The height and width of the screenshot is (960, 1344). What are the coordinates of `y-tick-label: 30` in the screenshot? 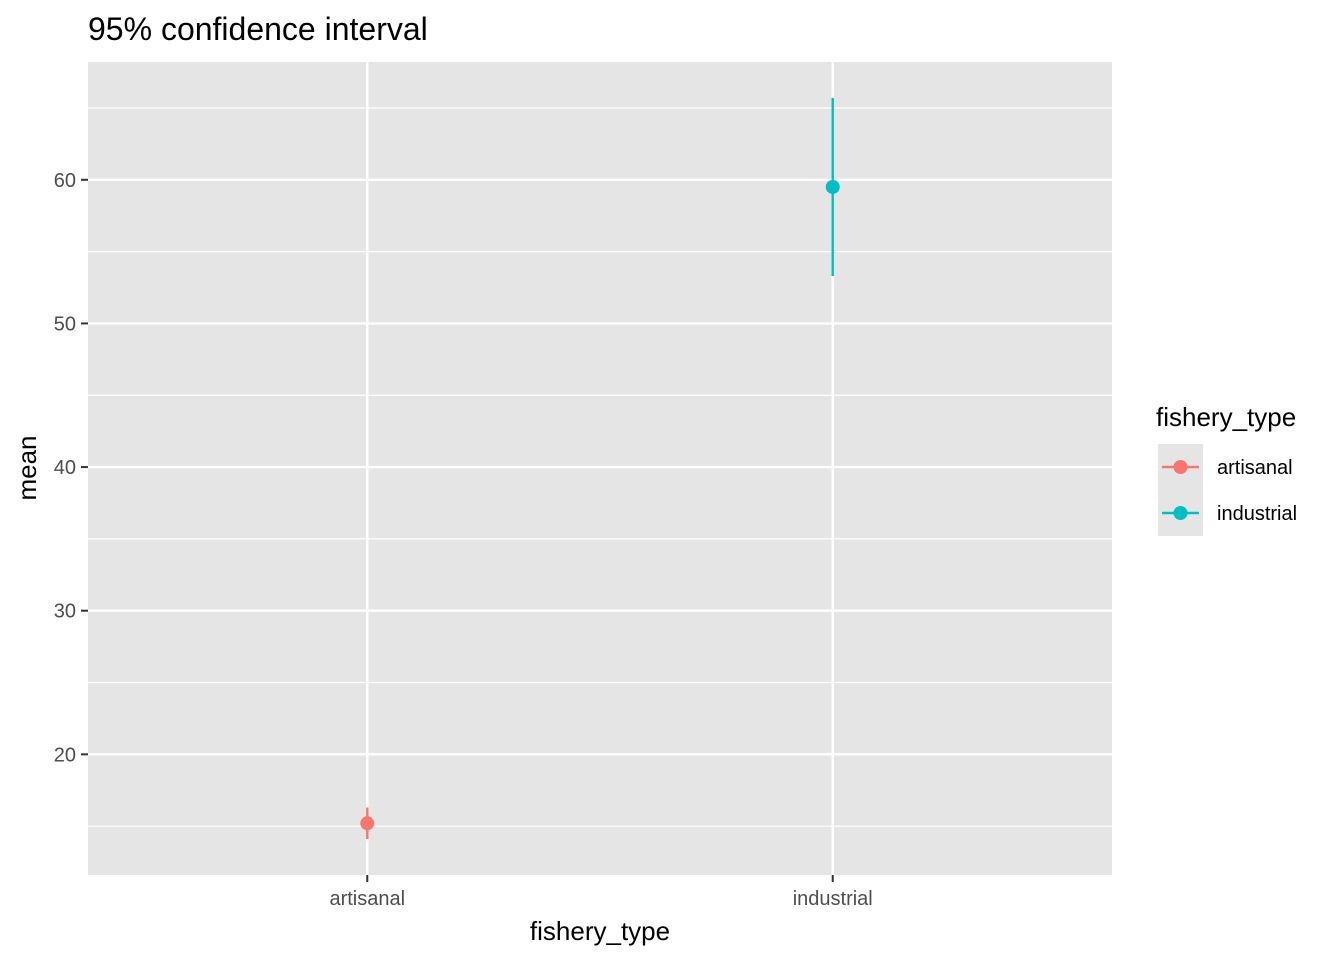 It's located at (65, 612).